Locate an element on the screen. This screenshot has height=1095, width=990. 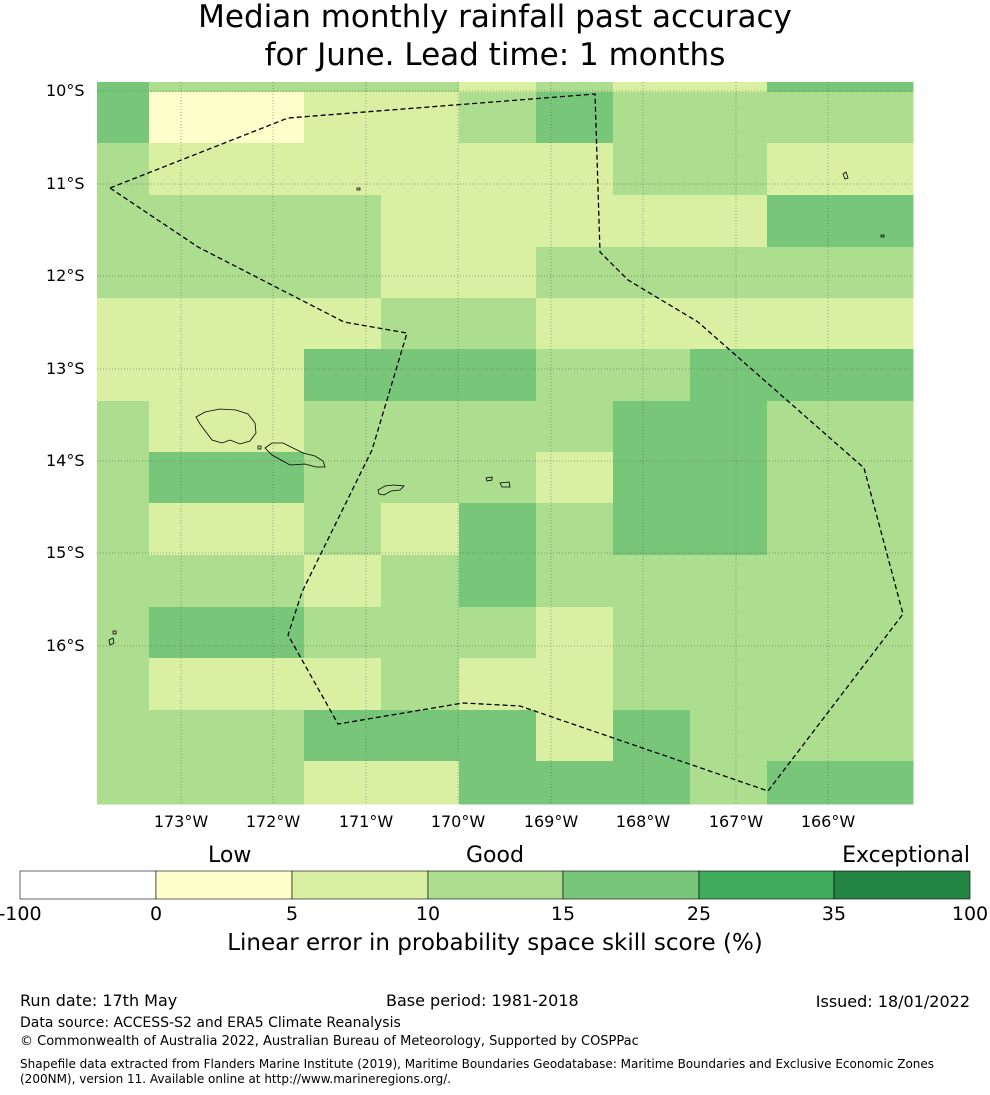
longitude-label: 170°W is located at coordinates (458, 821).